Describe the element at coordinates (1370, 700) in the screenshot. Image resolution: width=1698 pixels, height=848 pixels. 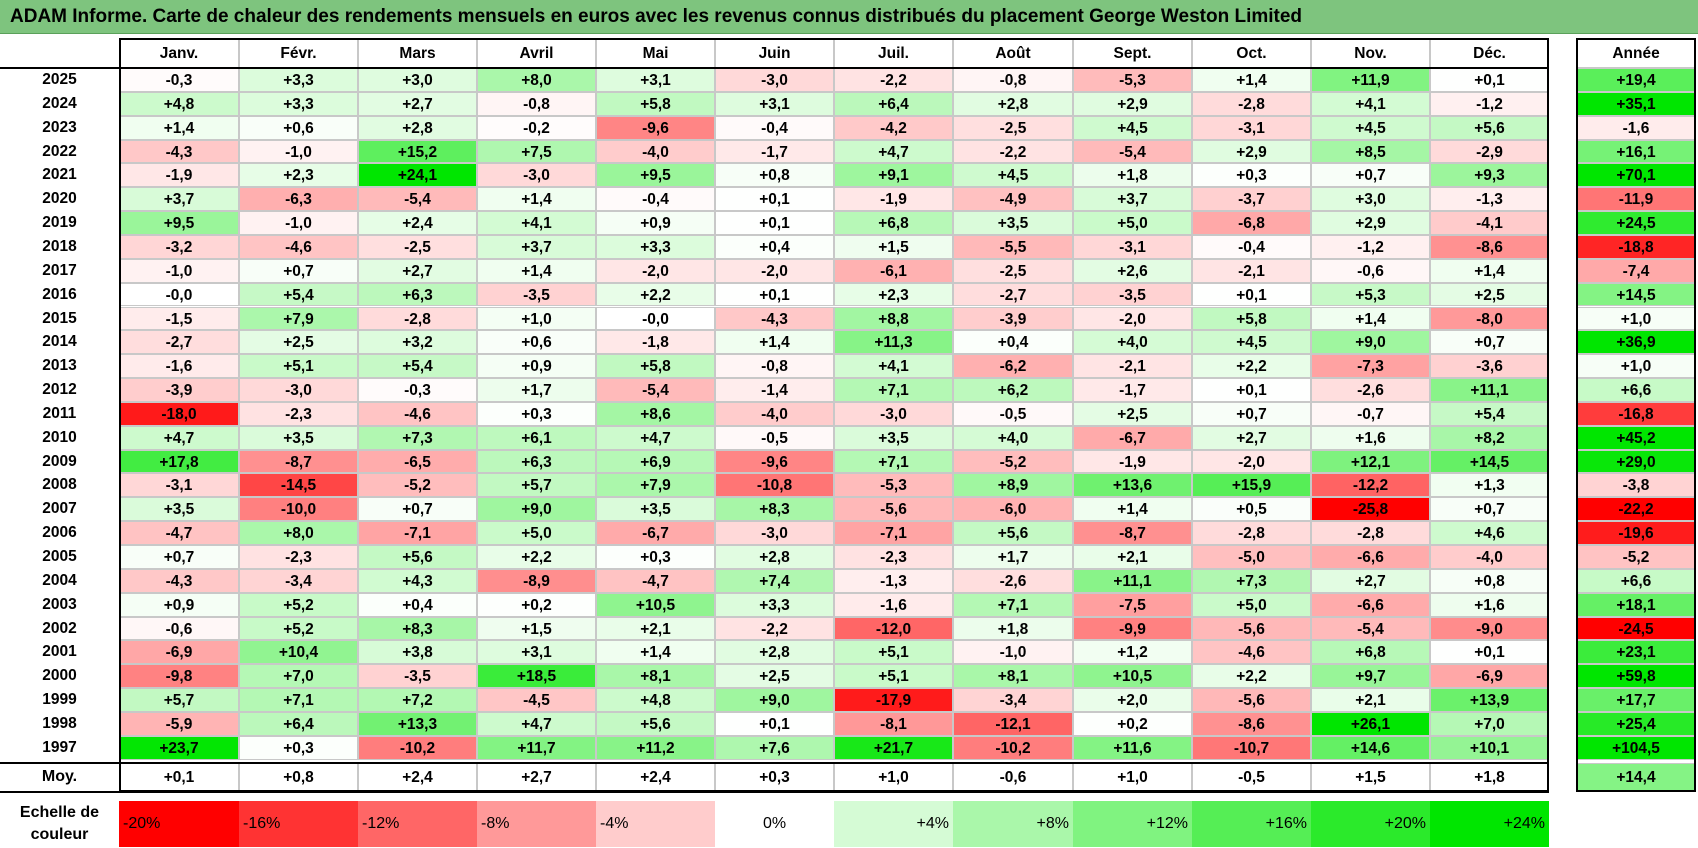
I see `heatmap-cell: +2,1` at that location.